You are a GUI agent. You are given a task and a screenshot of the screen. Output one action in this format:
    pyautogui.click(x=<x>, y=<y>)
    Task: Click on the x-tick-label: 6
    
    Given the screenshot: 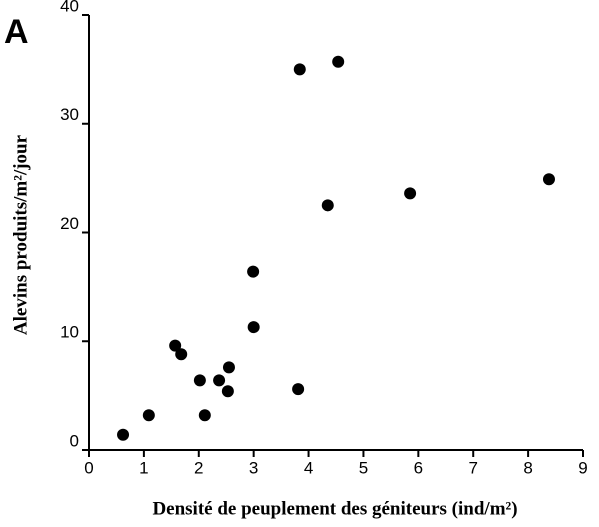 What is the action you would take?
    pyautogui.click(x=418, y=467)
    